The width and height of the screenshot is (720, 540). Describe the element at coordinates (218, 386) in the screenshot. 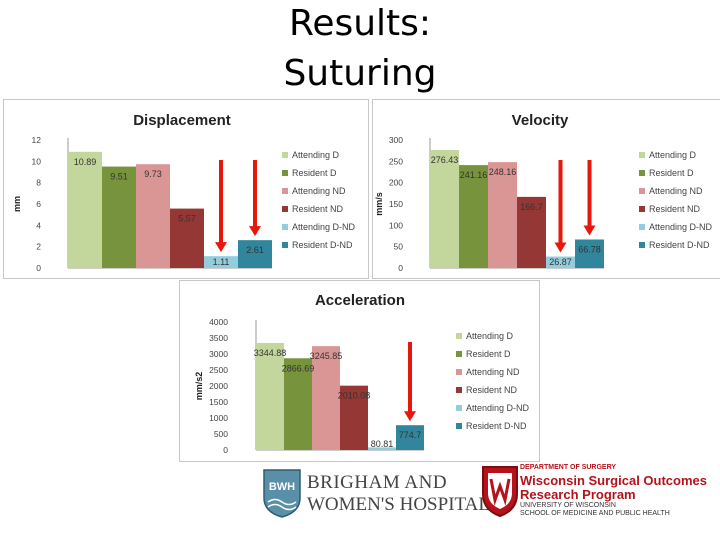

I see `acceleration-ytick-label: 2000` at that location.